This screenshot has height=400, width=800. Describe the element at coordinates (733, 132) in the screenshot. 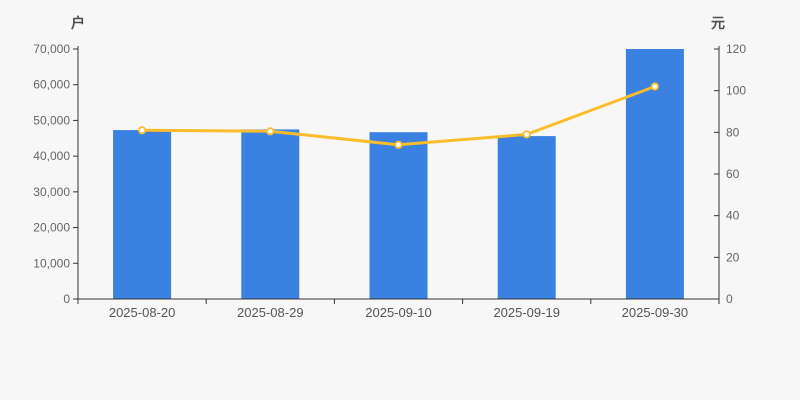

I see `right-axis-tick-label: 80` at that location.